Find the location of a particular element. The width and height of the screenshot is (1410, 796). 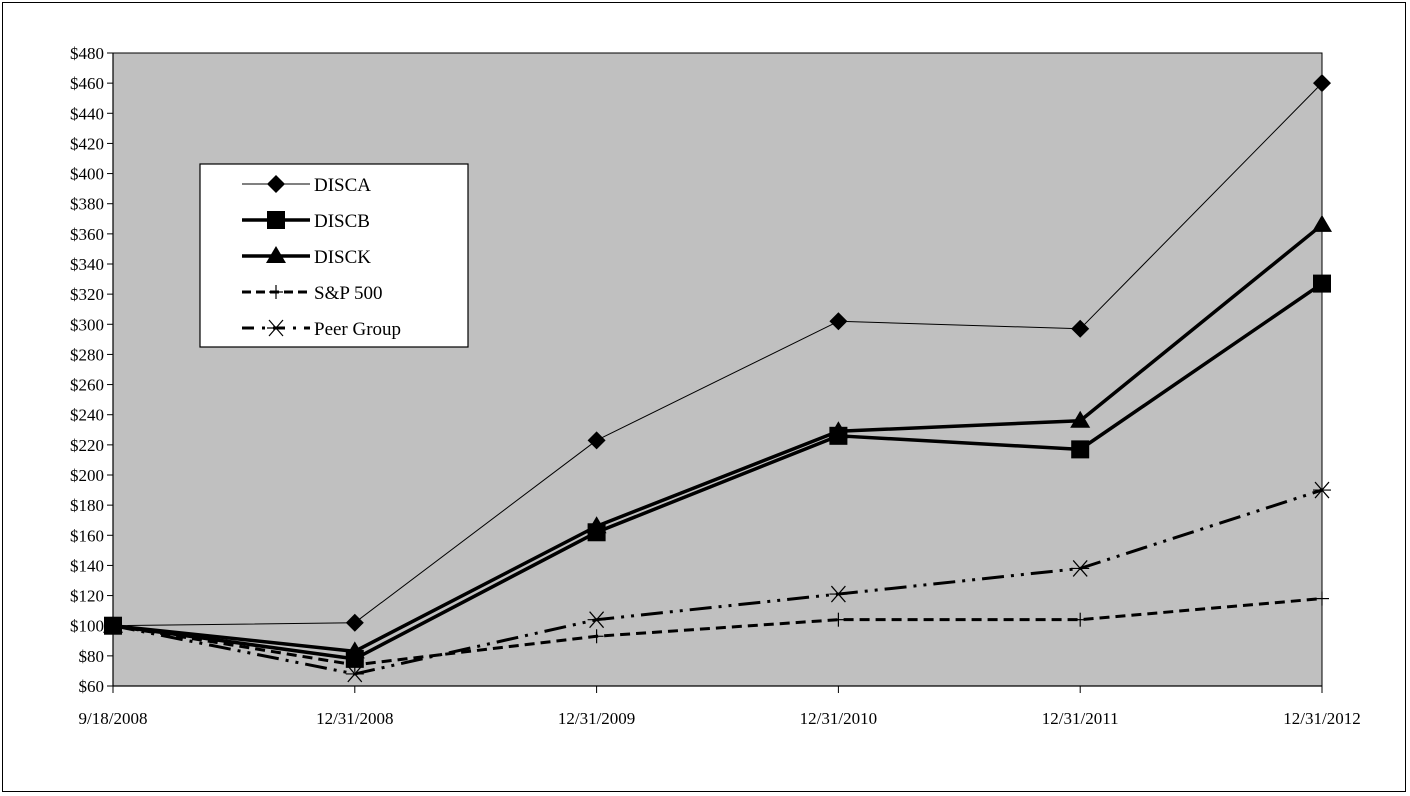

legend-item-disca: DISCA is located at coordinates (306, 185).